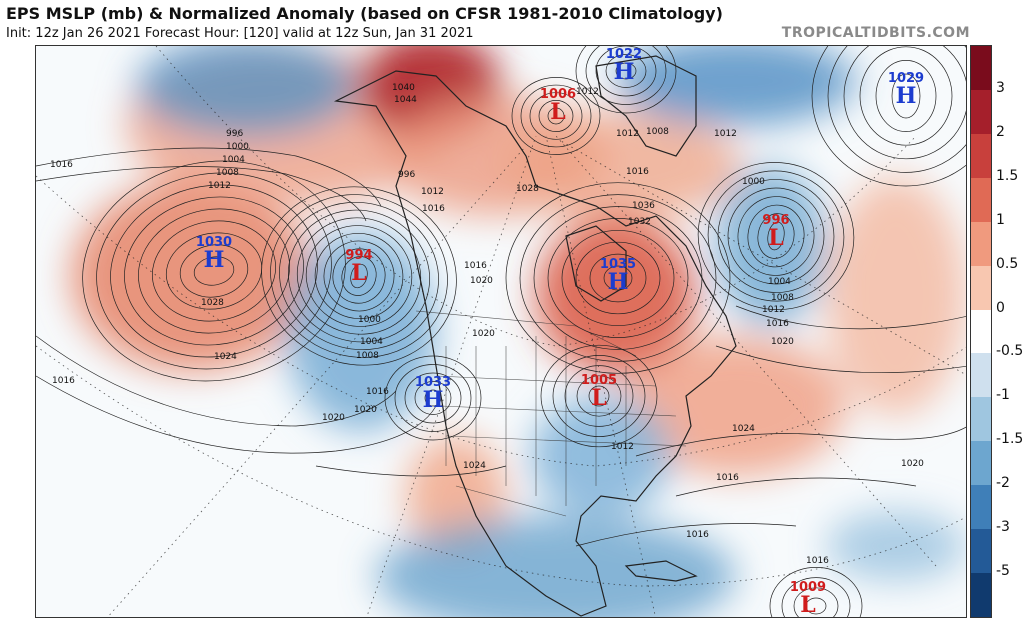  I want to click on isobar-label: 1004, so click(233, 160).